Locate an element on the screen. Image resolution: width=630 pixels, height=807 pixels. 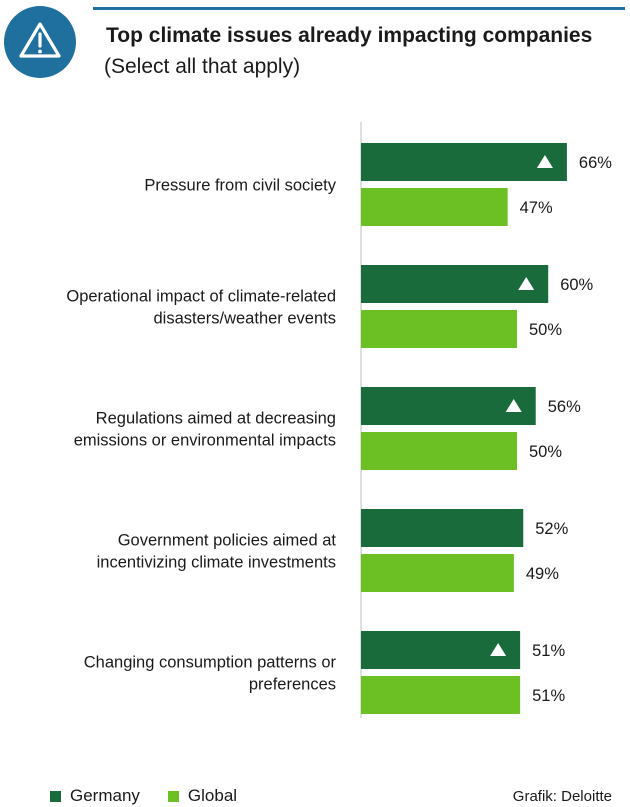
value-label-global-3: 50% is located at coordinates (545, 452).